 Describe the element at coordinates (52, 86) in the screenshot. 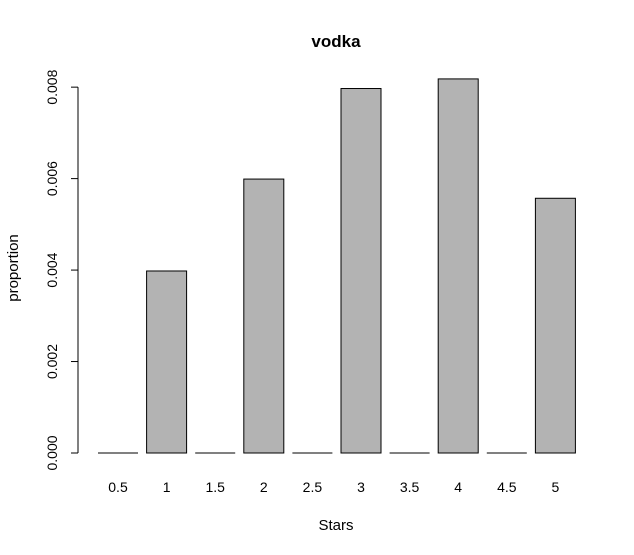

I see `y-tick-label: 0.008` at that location.